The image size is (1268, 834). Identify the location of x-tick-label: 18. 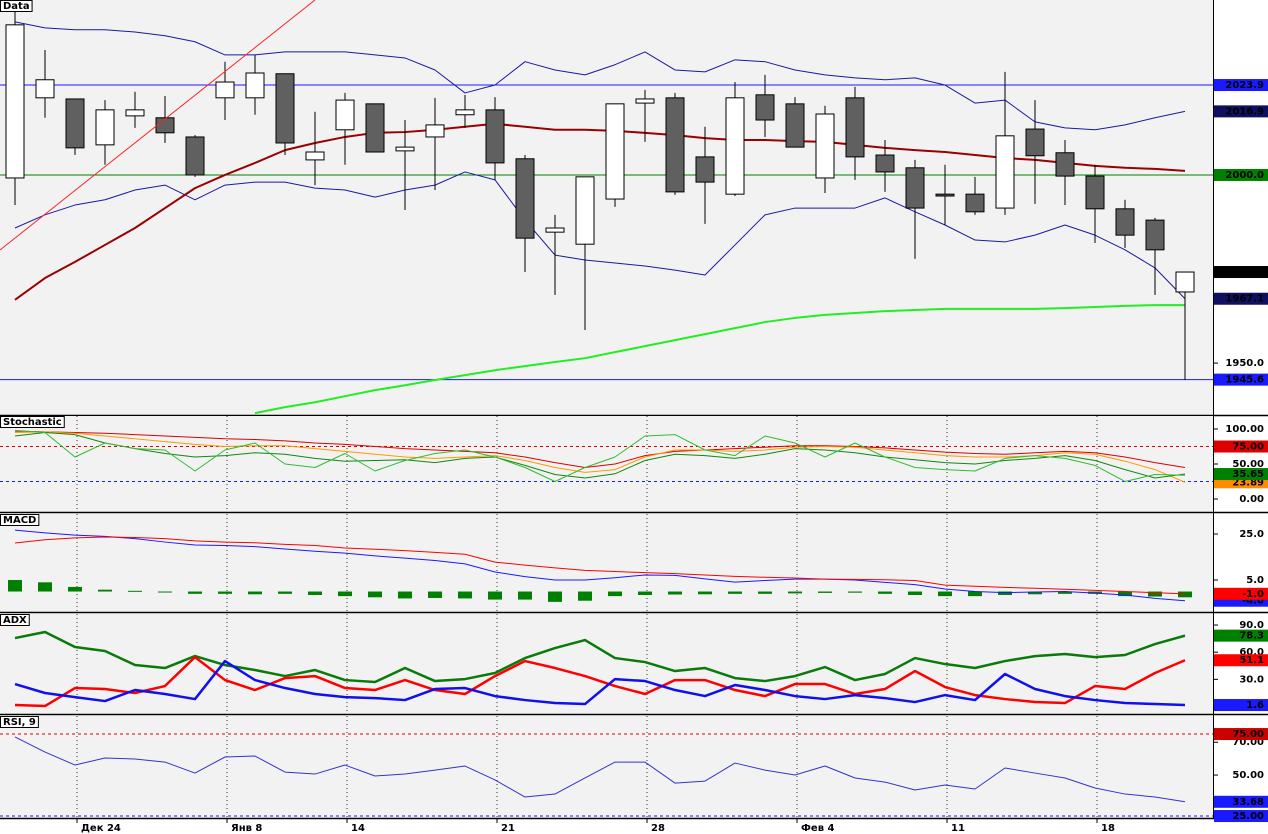
(1108, 828).